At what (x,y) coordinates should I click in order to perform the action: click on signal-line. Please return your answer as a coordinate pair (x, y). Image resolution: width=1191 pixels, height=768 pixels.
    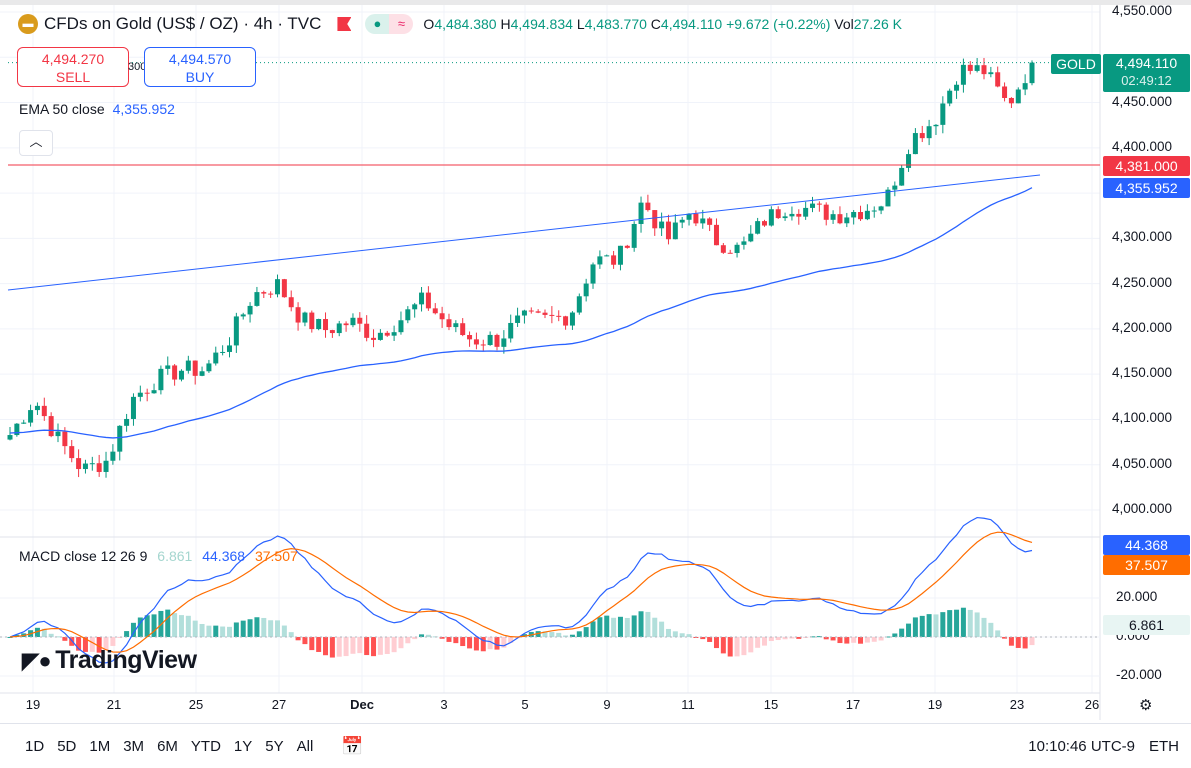
    Looking at the image, I should click on (521, 592).